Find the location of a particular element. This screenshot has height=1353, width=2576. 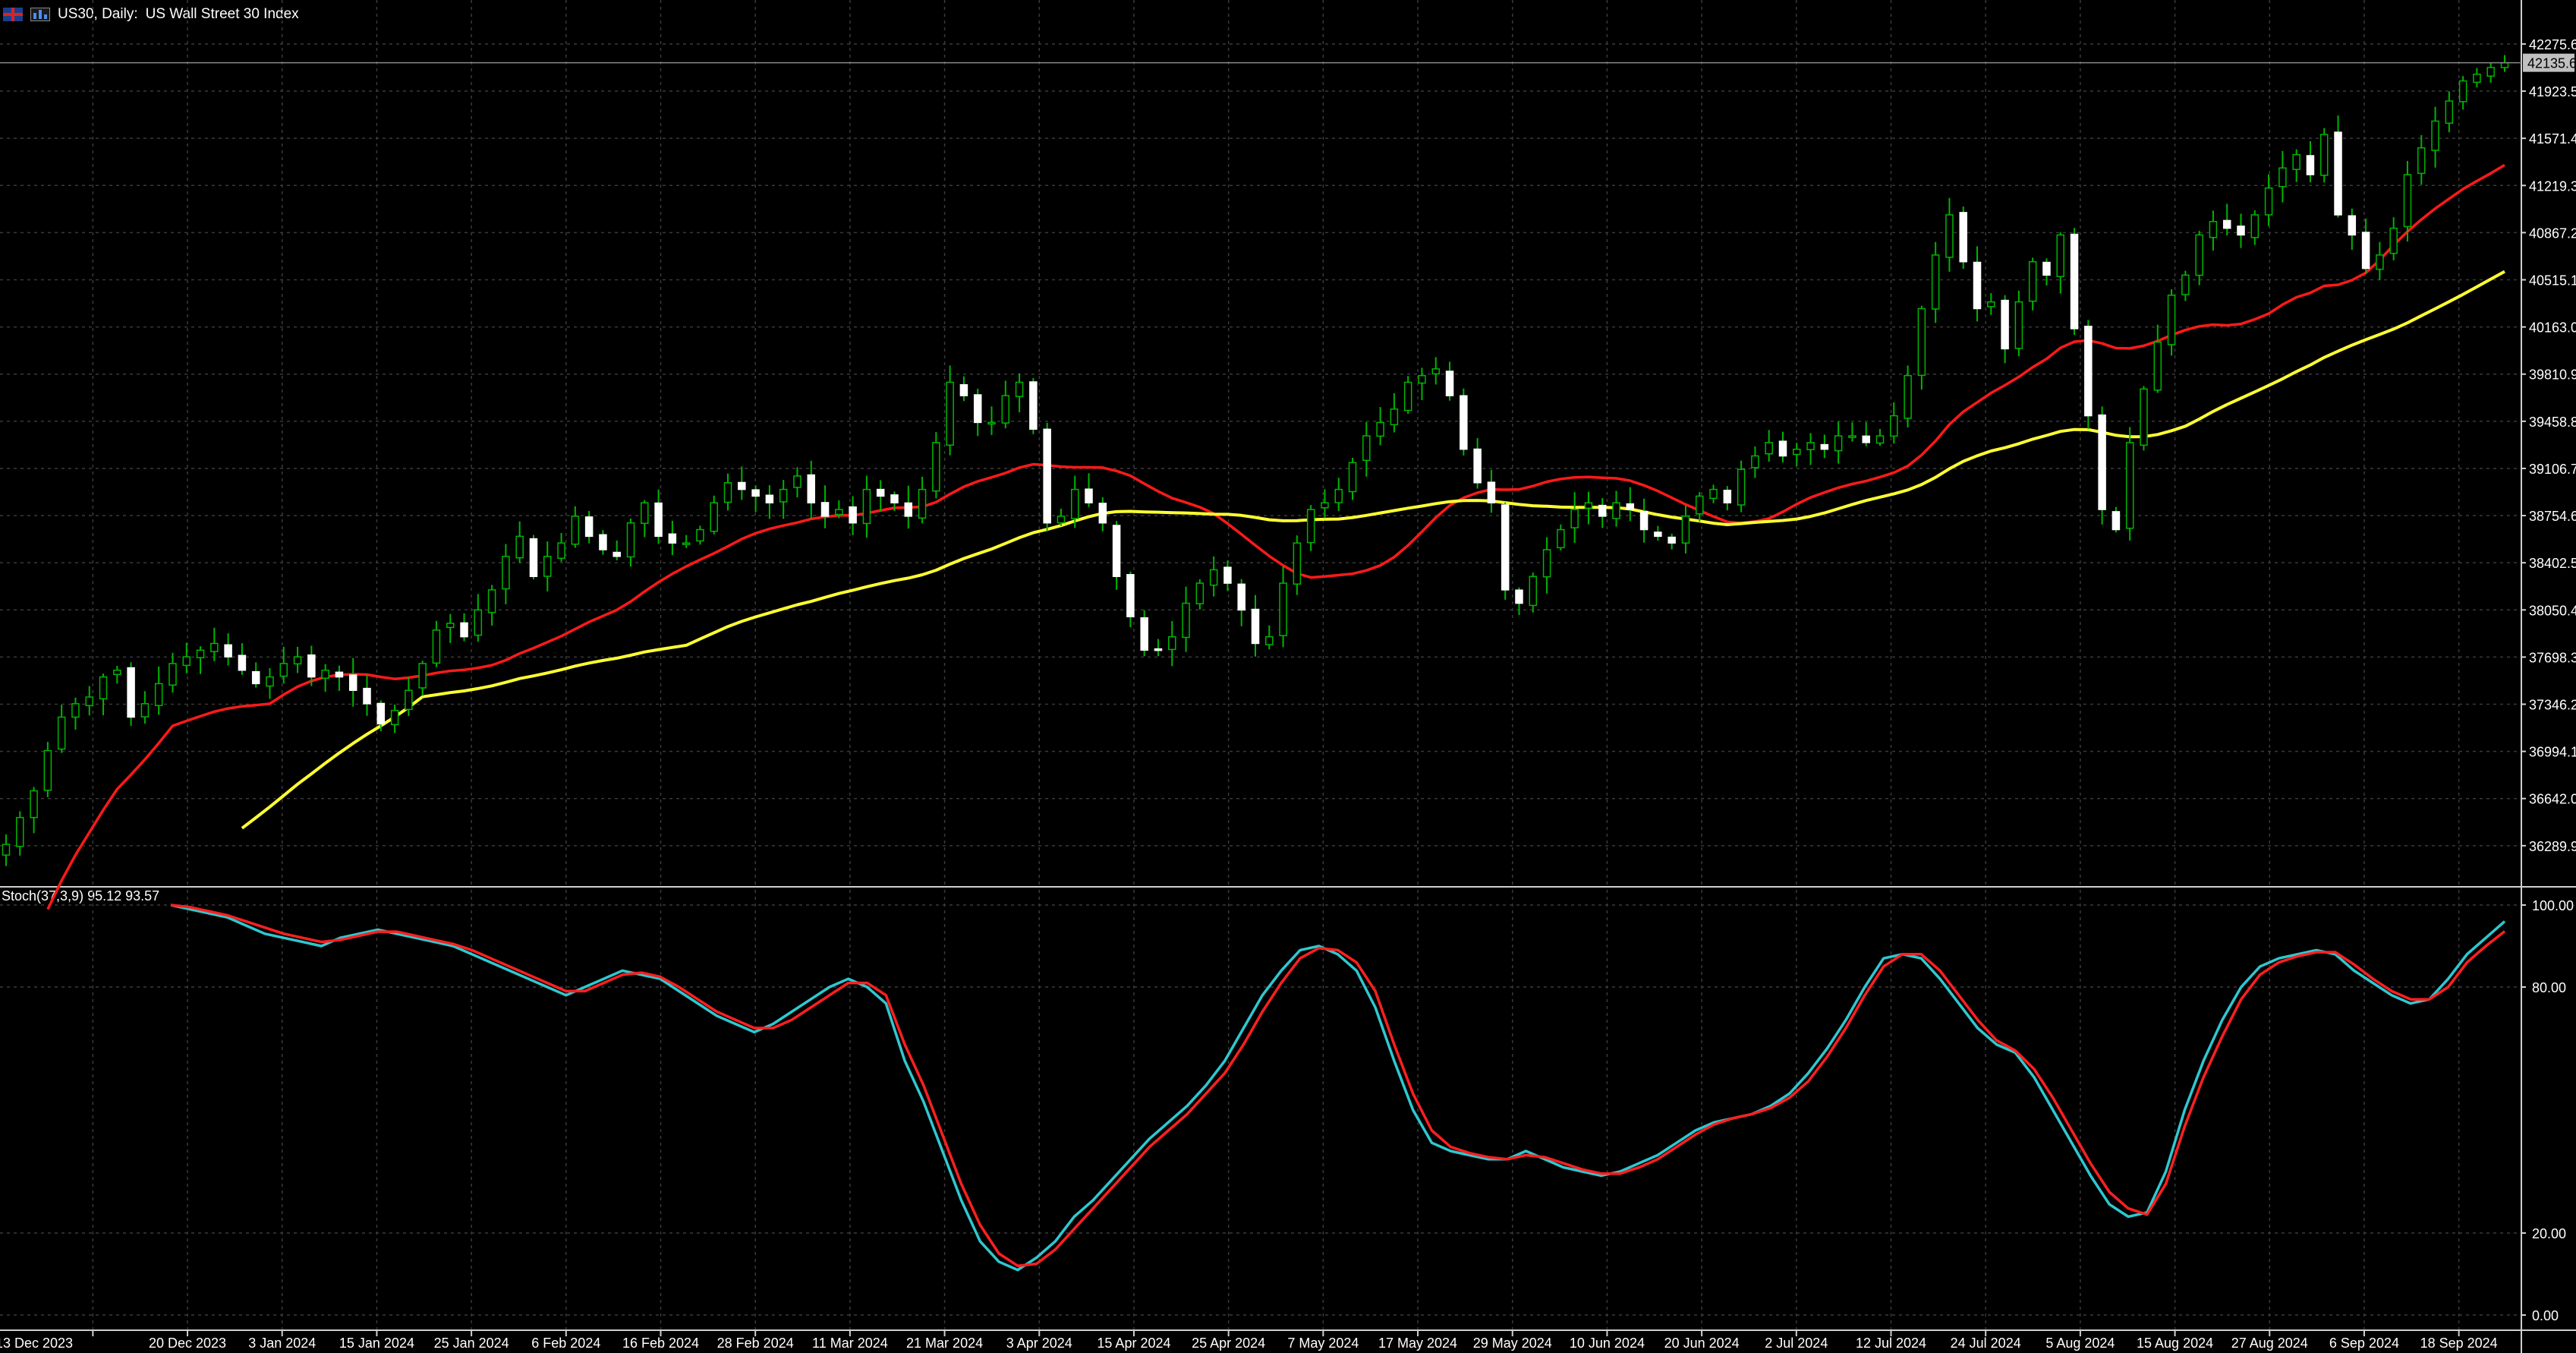

time-tick-label: 11 Mar 2024 is located at coordinates (850, 1343).